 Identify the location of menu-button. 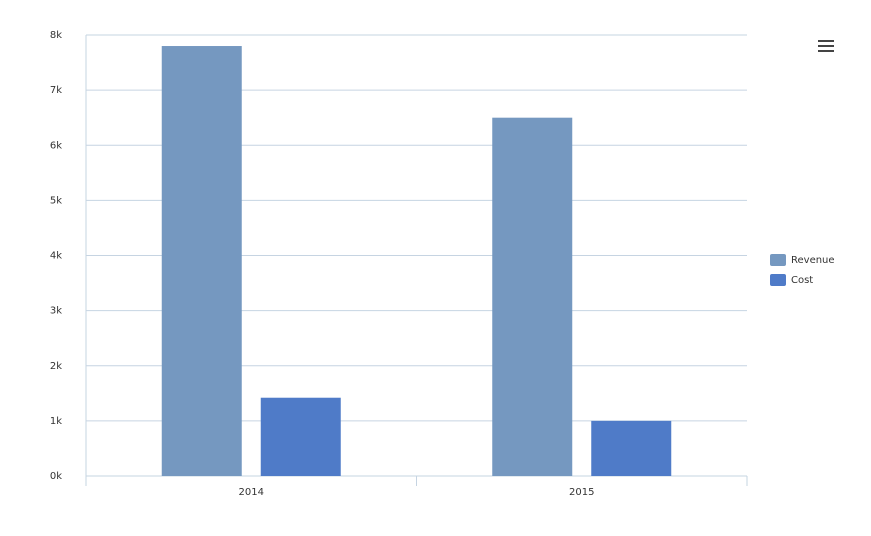
(826, 46).